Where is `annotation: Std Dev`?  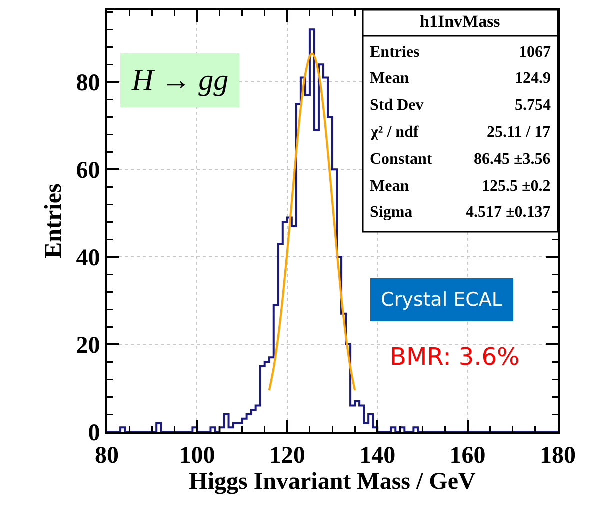 annotation: Std Dev is located at coordinates (397, 105).